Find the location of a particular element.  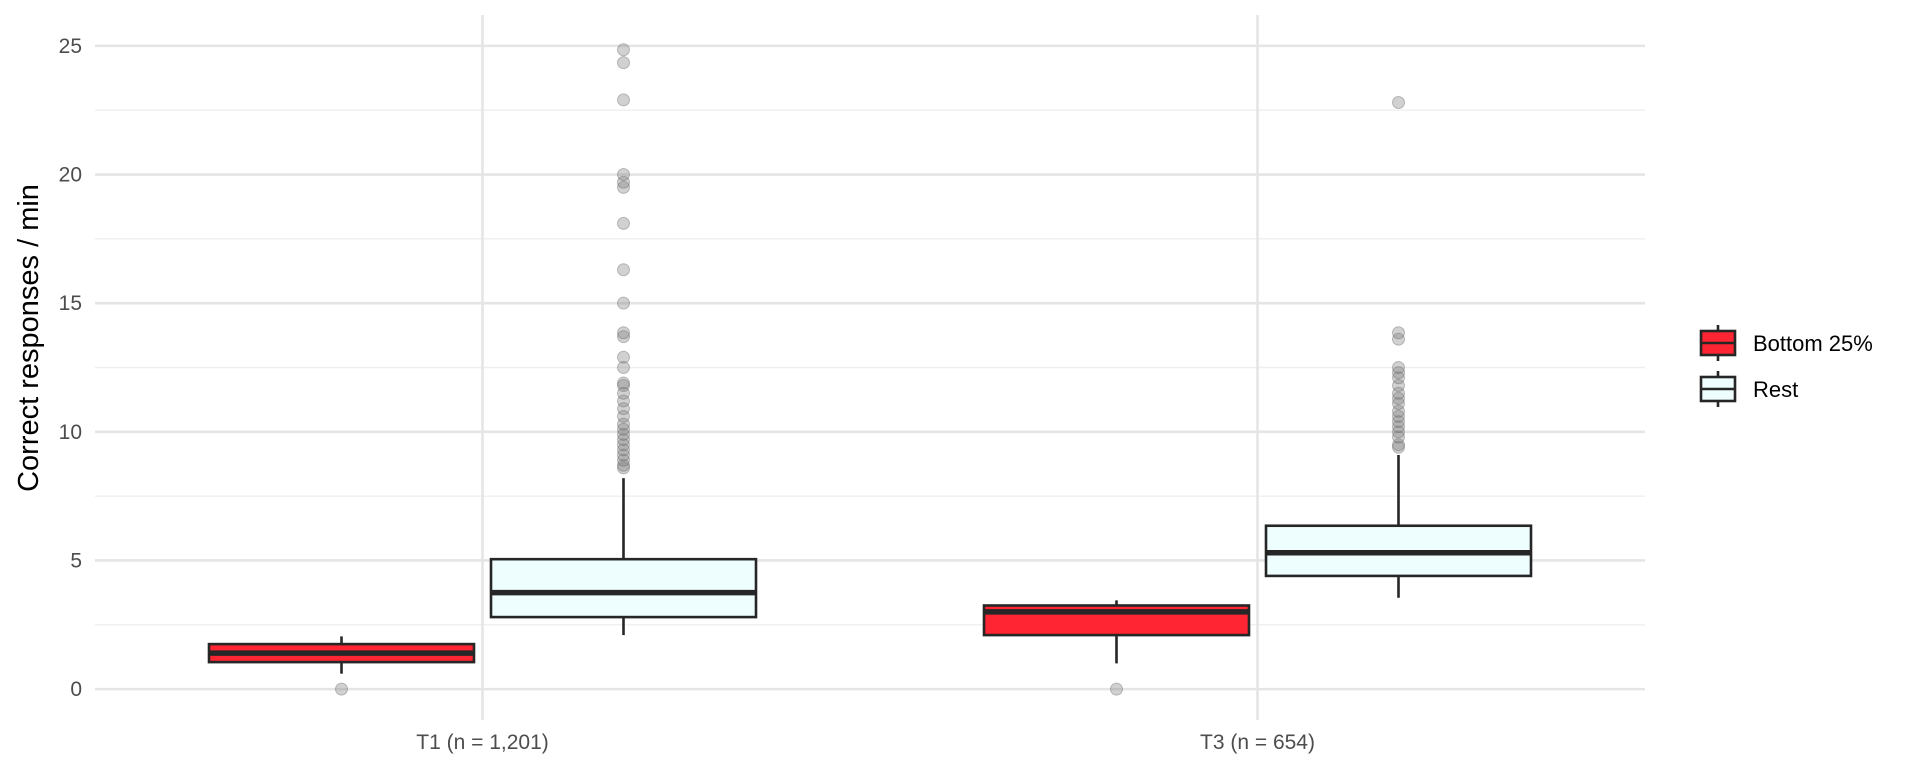

x-axis-ticks: T1 (n = 1,201) T3 (n = 654) is located at coordinates (865, 742).